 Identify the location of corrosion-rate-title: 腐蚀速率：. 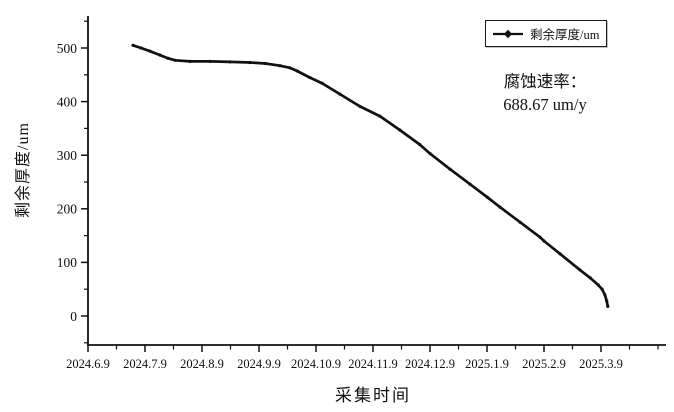
(545, 81).